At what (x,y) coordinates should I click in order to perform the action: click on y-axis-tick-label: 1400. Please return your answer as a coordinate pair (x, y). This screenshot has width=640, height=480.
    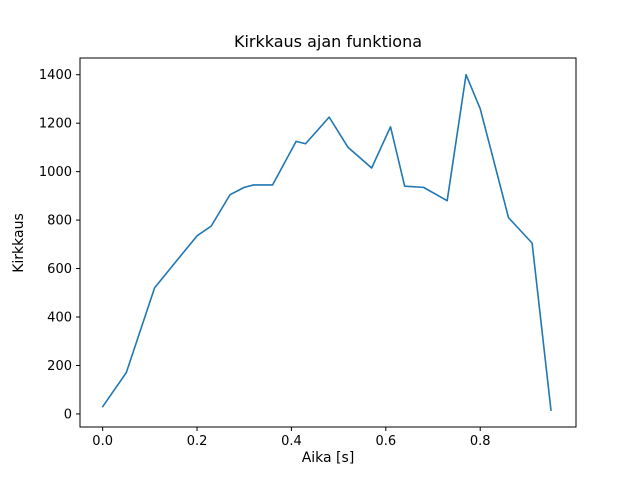
    Looking at the image, I should click on (55, 75).